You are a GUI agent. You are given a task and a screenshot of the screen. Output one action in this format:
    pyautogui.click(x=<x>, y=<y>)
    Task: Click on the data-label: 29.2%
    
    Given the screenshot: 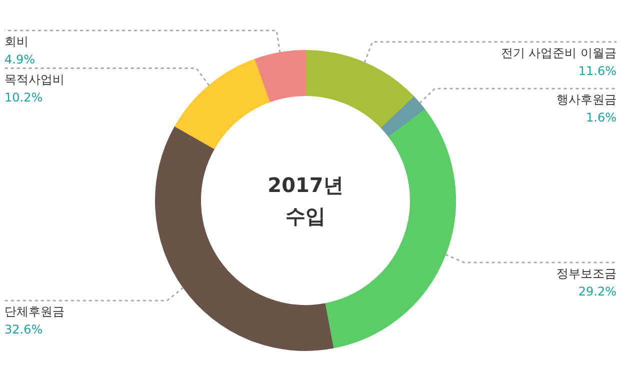 What is the action you would take?
    pyautogui.click(x=597, y=291)
    